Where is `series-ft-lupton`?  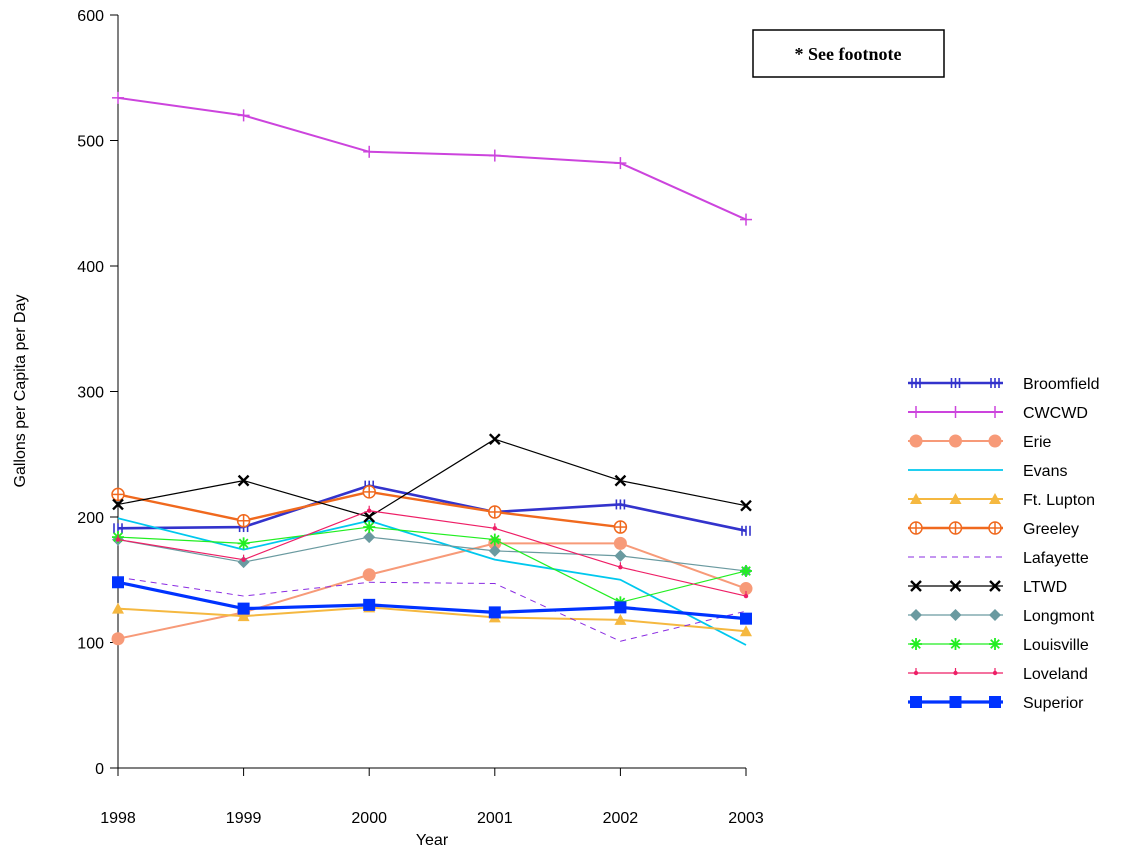 series-ft-lupton is located at coordinates (432, 619).